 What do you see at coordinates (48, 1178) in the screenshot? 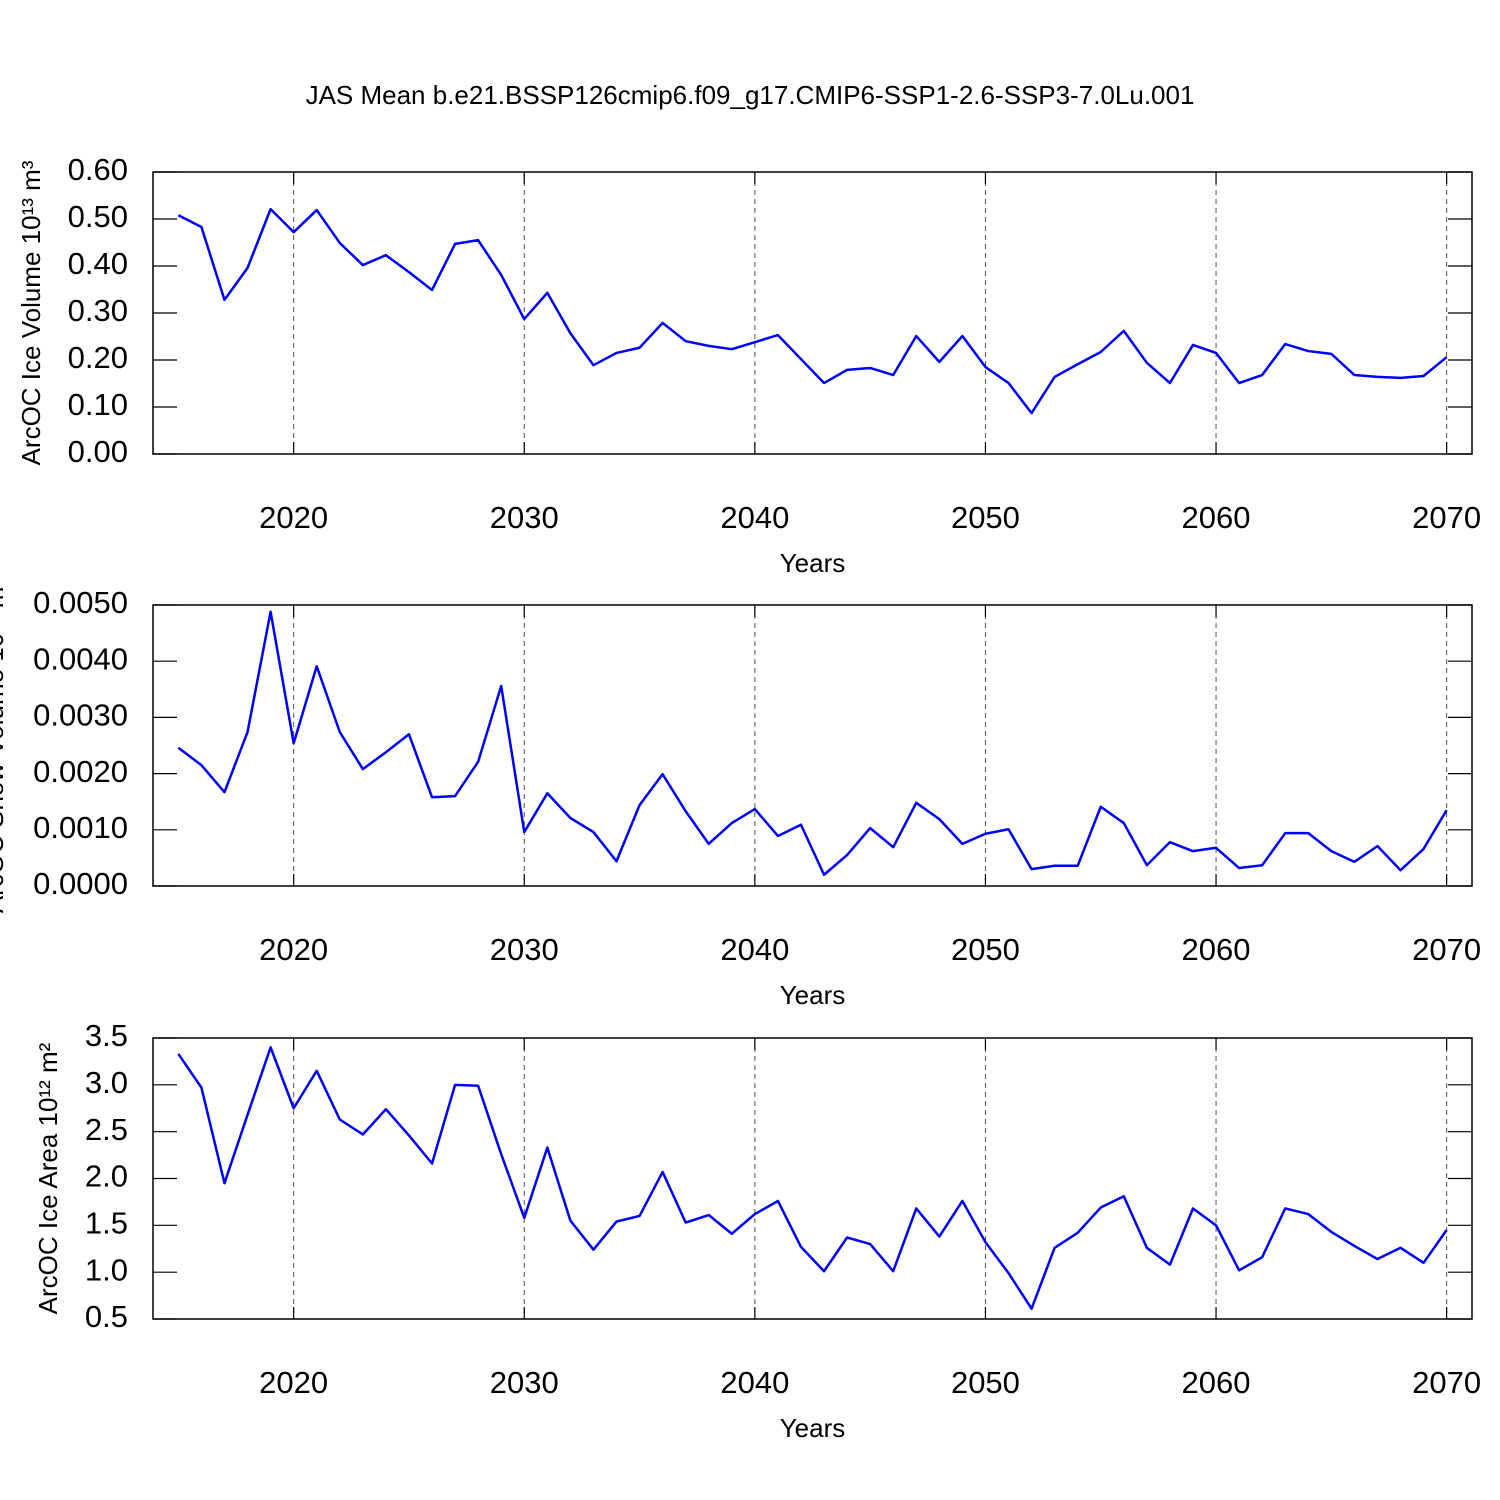
I see `y-axis-label: ArcOC Ice Area 10¹² m²` at bounding box center [48, 1178].